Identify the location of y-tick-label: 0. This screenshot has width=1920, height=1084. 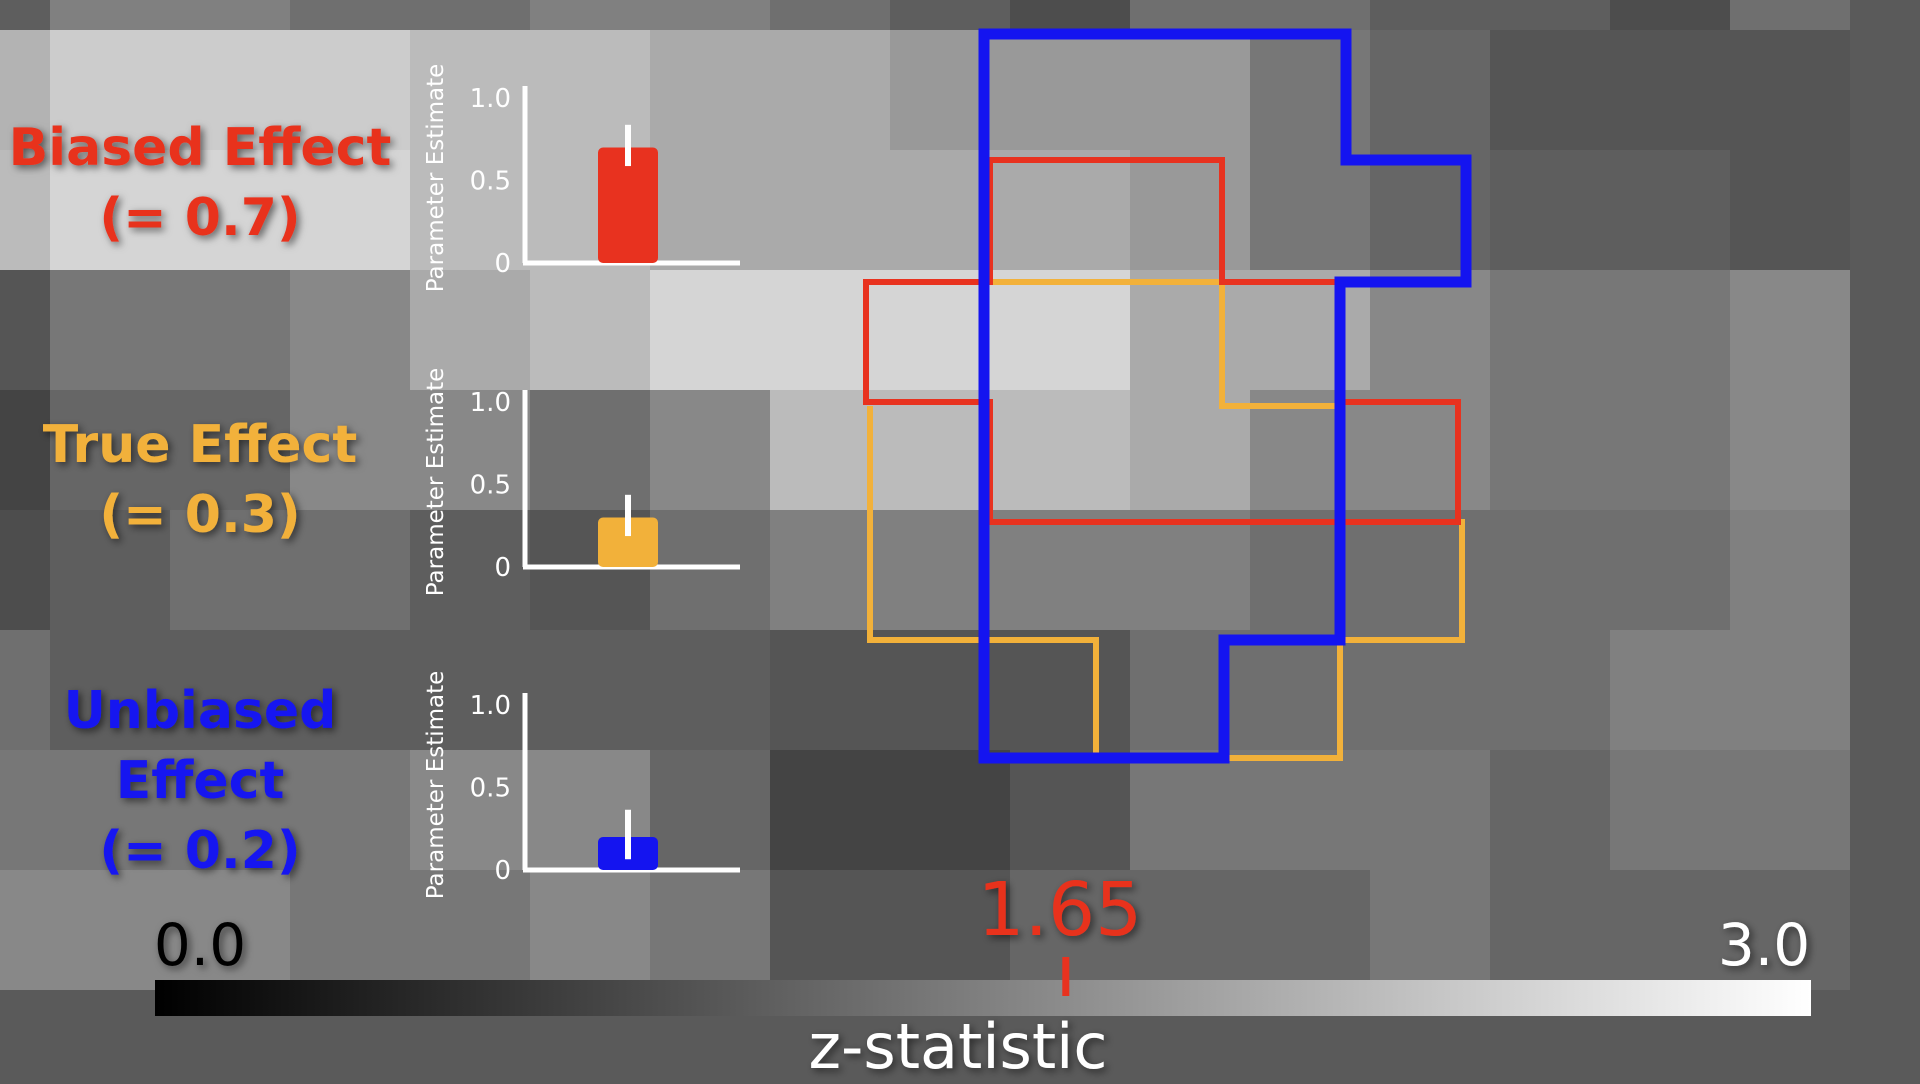
(502, 568).